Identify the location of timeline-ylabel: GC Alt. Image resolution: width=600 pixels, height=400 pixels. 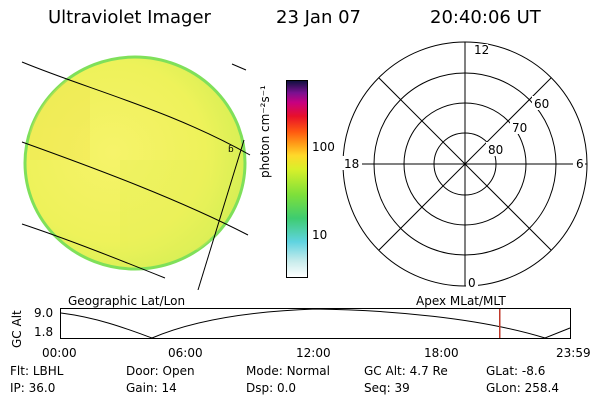
(17, 329).